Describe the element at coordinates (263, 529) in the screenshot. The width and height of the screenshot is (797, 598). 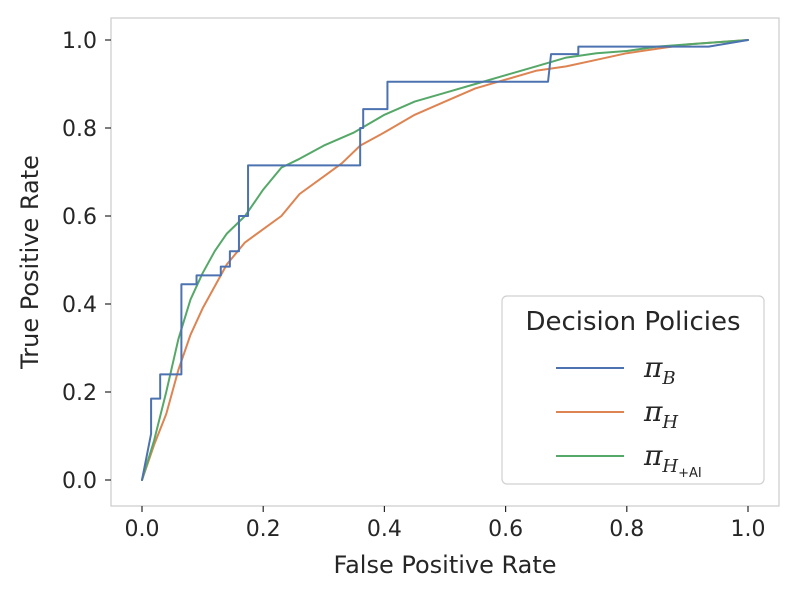
I see `x-tick-label: 0.2` at that location.